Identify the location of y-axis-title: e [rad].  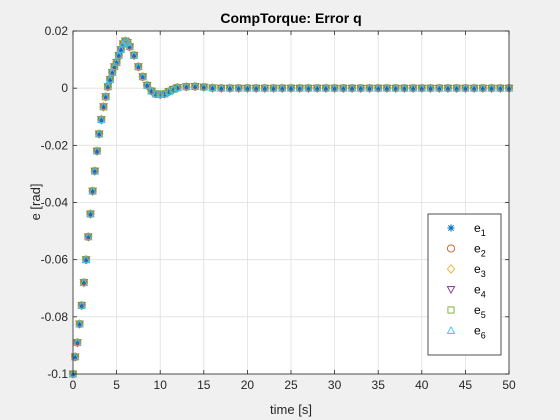
(35, 202).